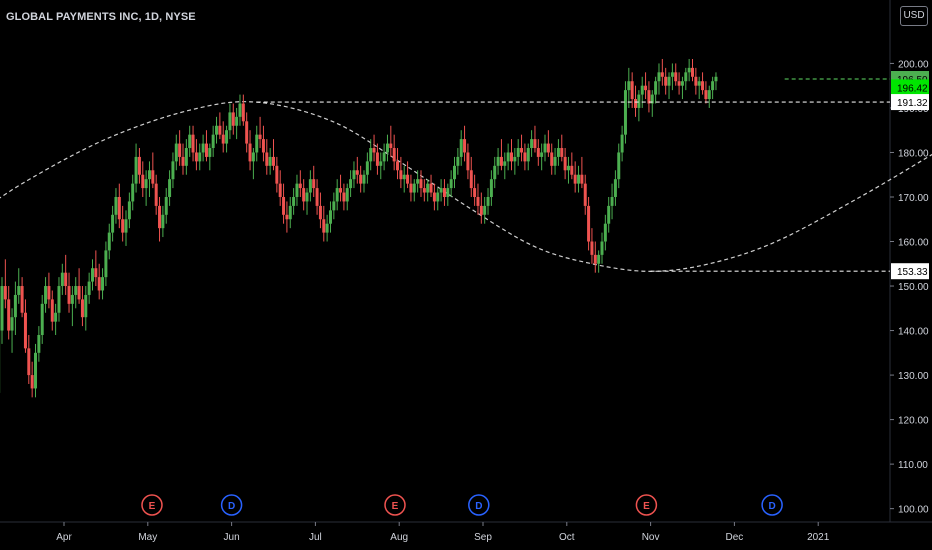  What do you see at coordinates (912, 103) in the screenshot?
I see `price-label: 191.32` at bounding box center [912, 103].